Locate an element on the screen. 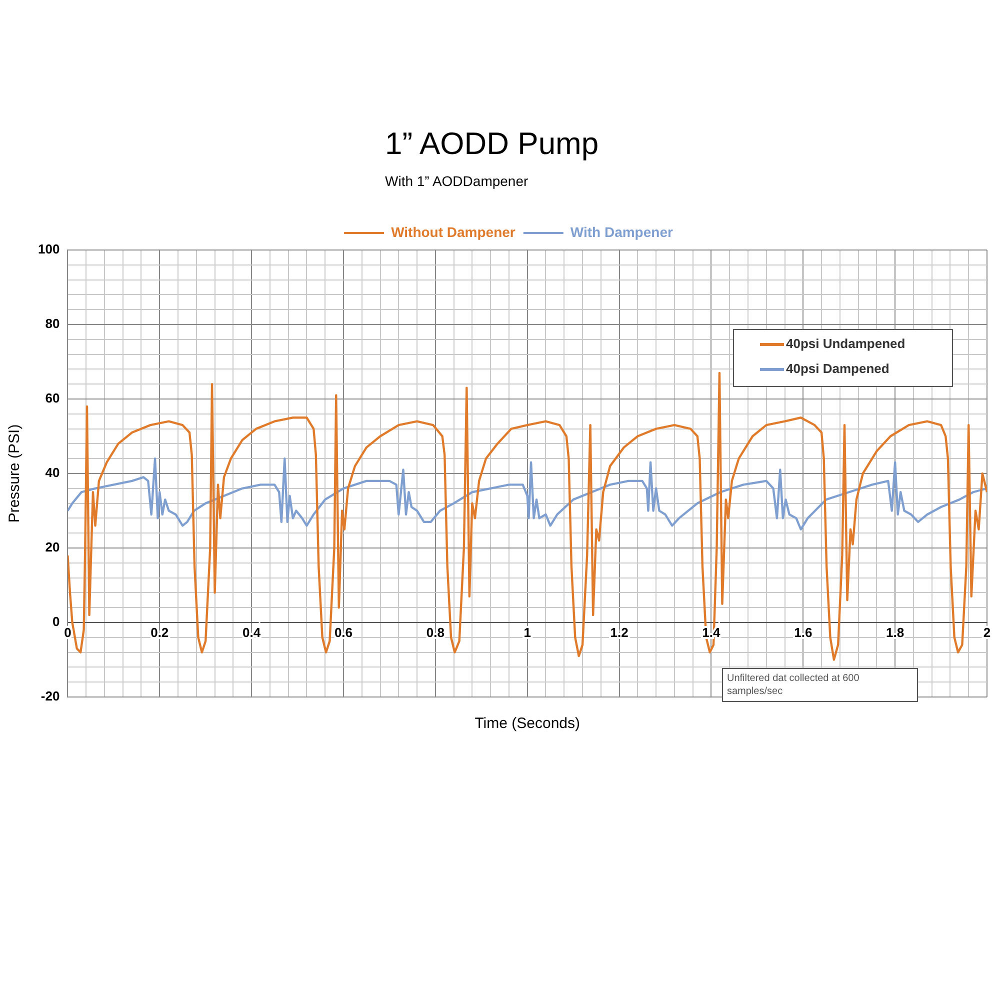 This screenshot has height=1000, width=1000. legend-label: With Dampener is located at coordinates (622, 232).